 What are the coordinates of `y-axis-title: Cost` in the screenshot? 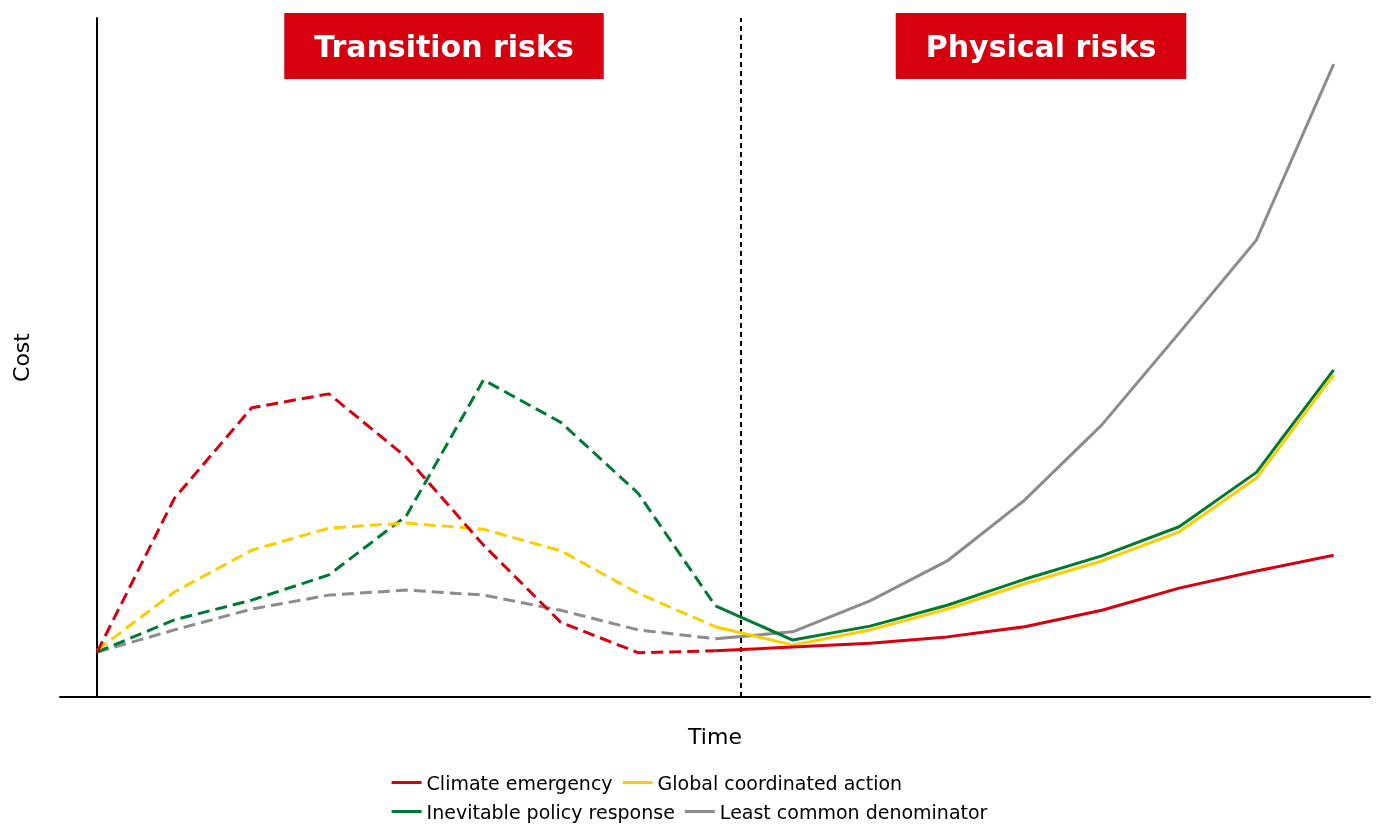 It's located at (21, 357).